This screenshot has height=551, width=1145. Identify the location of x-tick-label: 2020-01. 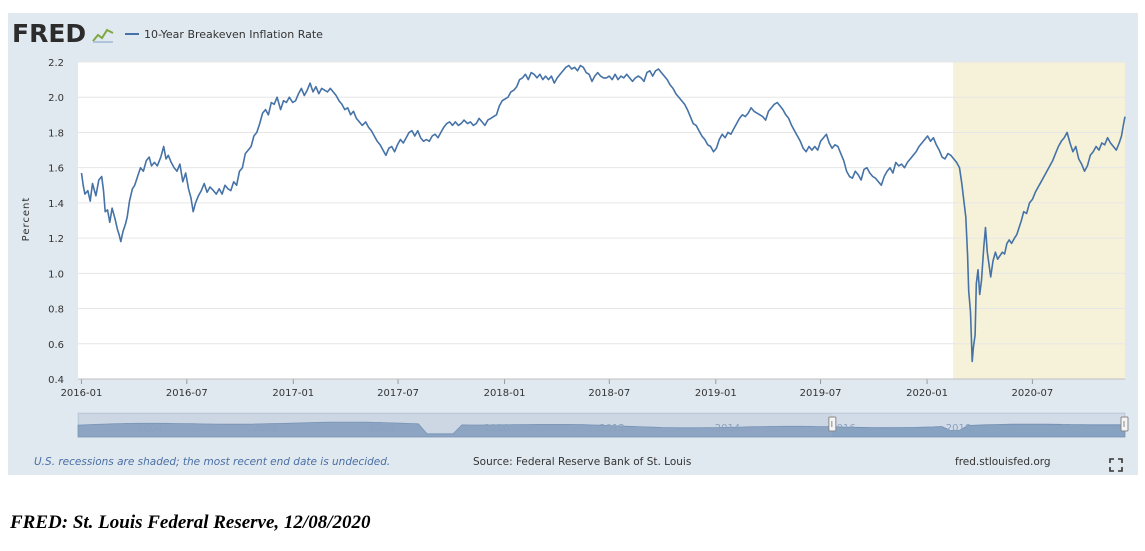
(927, 393).